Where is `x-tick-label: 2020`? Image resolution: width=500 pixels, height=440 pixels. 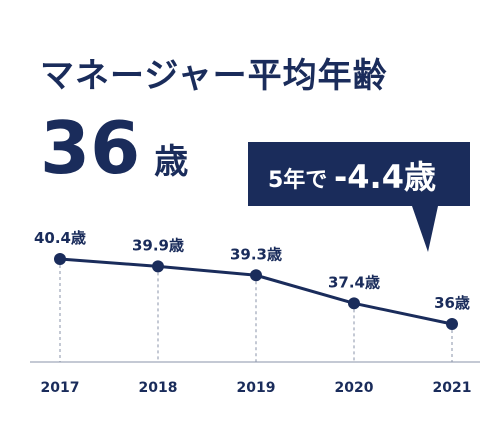 x-tick-label: 2020 is located at coordinates (354, 388).